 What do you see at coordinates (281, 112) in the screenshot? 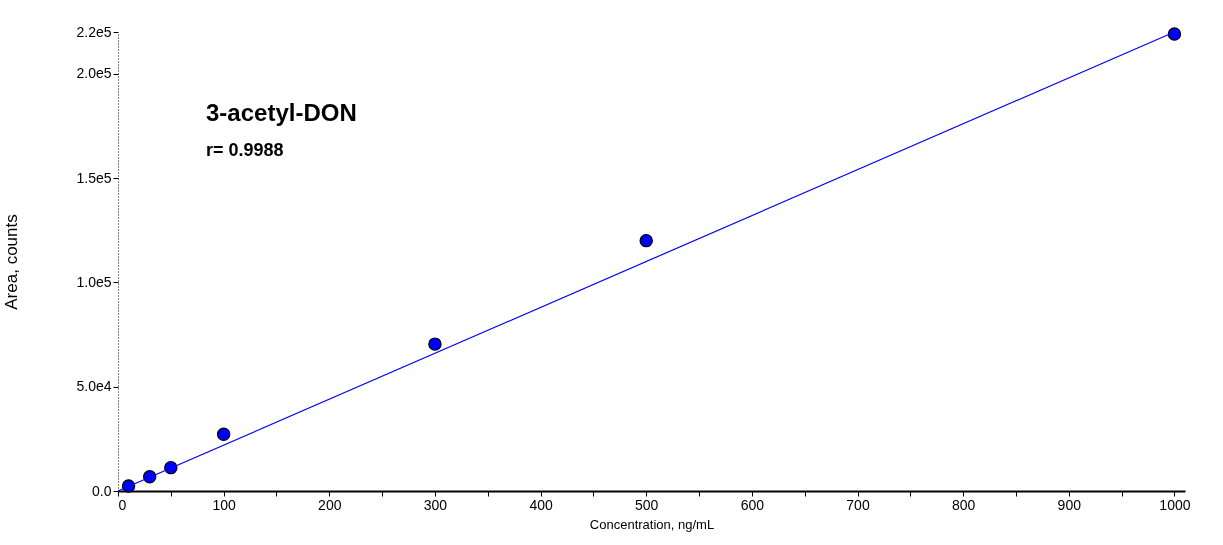
I see `annotation: 3-acetyl-DON` at bounding box center [281, 112].